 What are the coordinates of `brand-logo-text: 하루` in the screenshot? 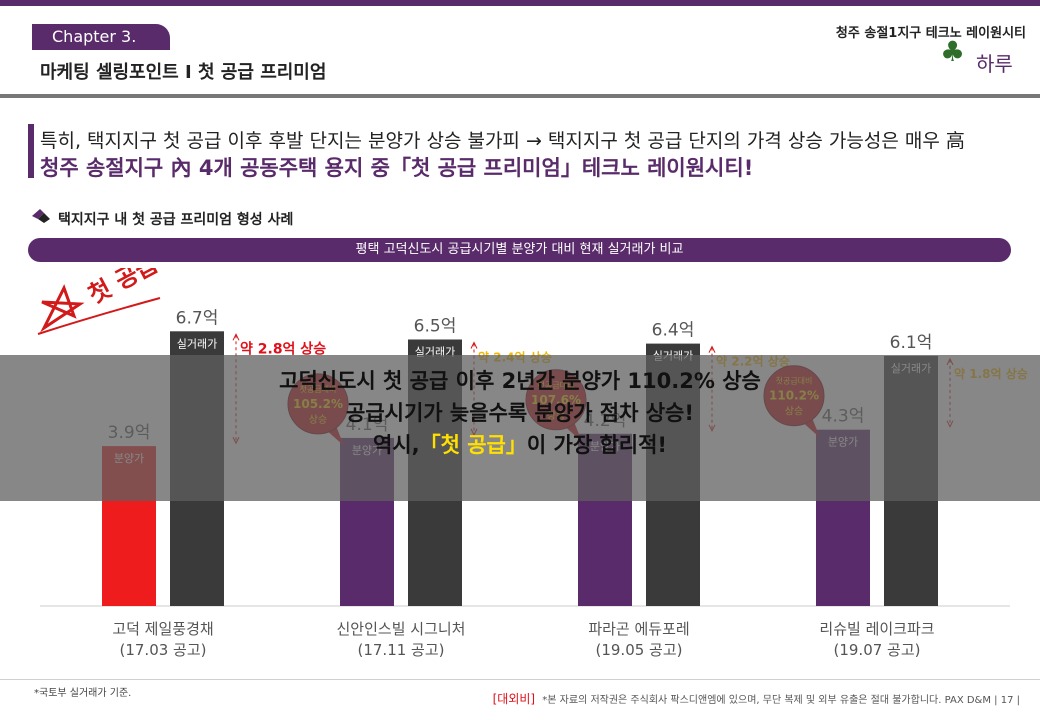 It's located at (994, 64).